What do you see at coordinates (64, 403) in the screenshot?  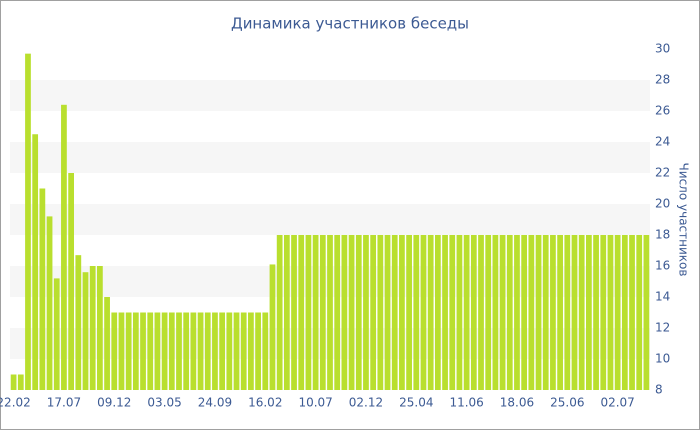 I see `x-tick-label: 17.07` at bounding box center [64, 403].